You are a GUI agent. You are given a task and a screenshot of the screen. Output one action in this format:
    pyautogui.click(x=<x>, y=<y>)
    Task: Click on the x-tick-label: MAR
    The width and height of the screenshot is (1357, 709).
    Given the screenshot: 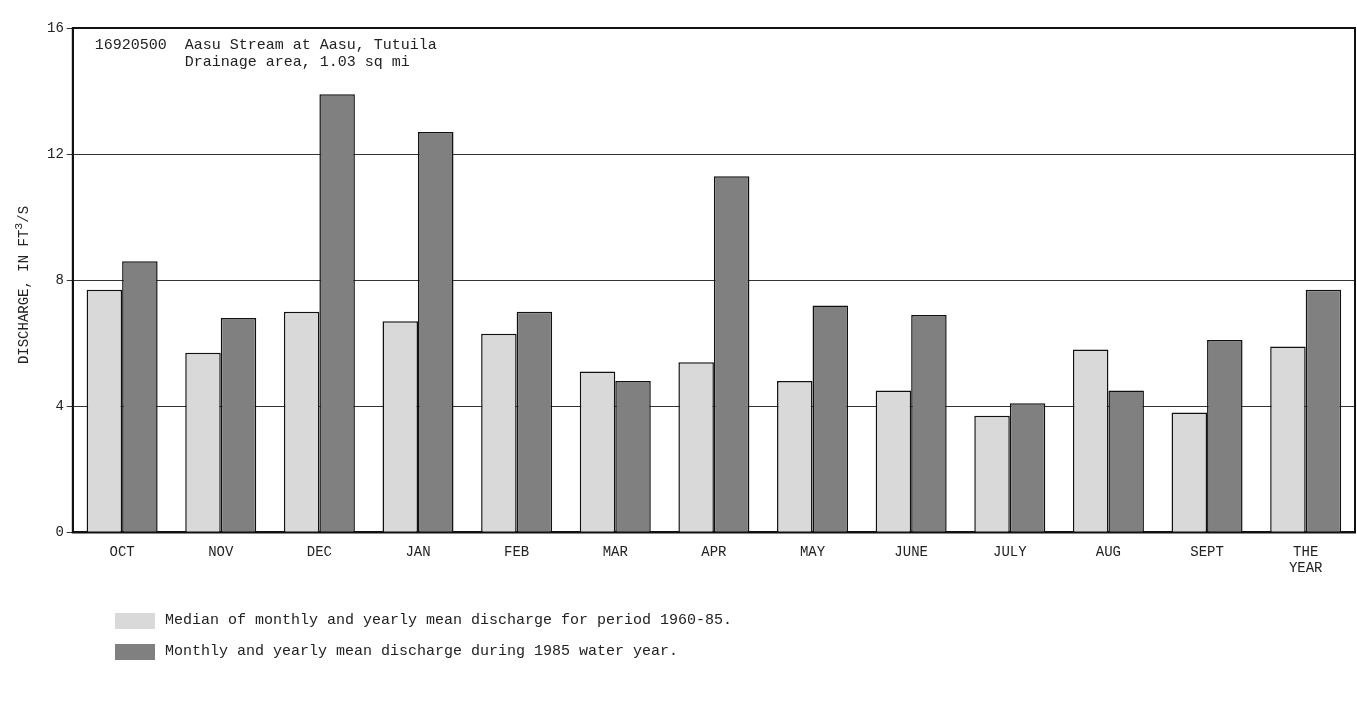 What is the action you would take?
    pyautogui.click(x=615, y=551)
    